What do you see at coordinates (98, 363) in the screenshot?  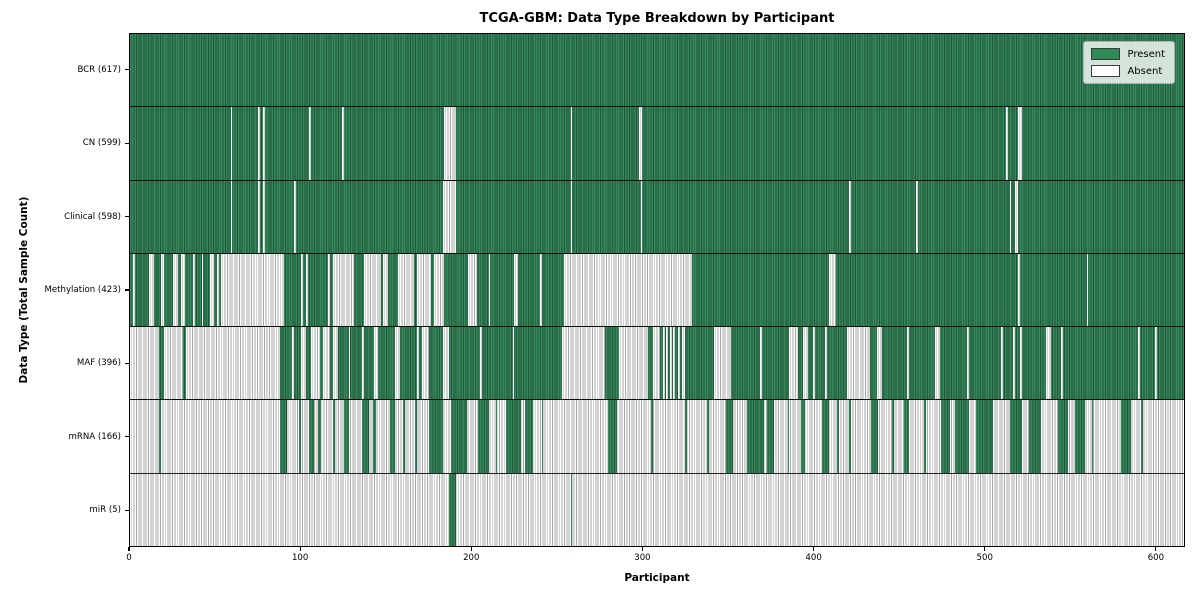 I see `y-tick-label-MAF: MAF (396)` at bounding box center [98, 363].